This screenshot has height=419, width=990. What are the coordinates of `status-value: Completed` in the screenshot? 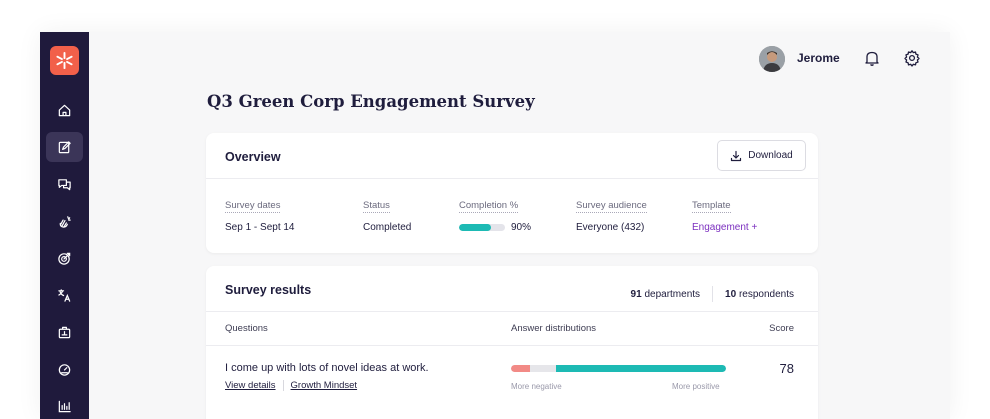 It's located at (387, 227).